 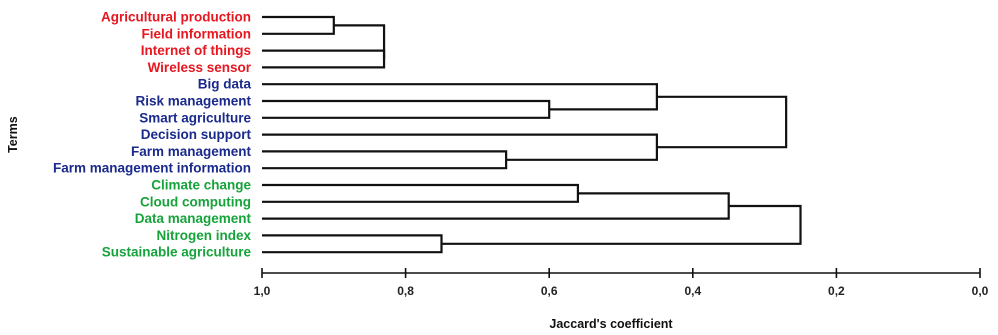 I want to click on term-label: Sustainable agriculture, so click(x=177, y=252).